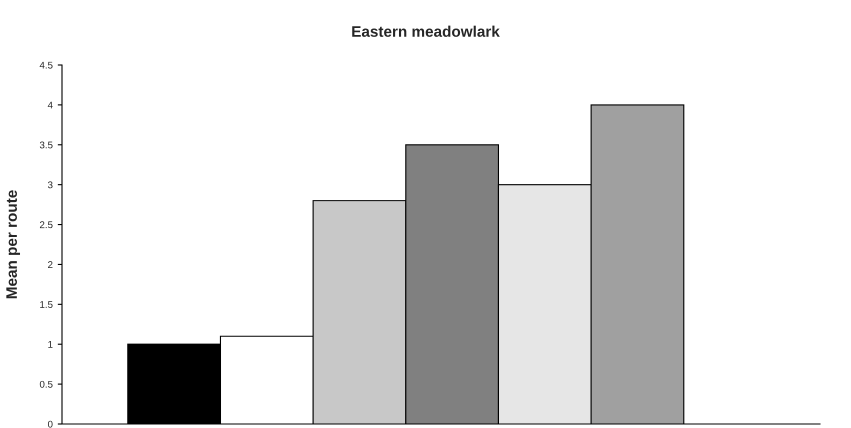 Image resolution: width=851 pixels, height=428 pixels. Describe the element at coordinates (46, 224) in the screenshot. I see `y-tick-label: 2.5` at that location.